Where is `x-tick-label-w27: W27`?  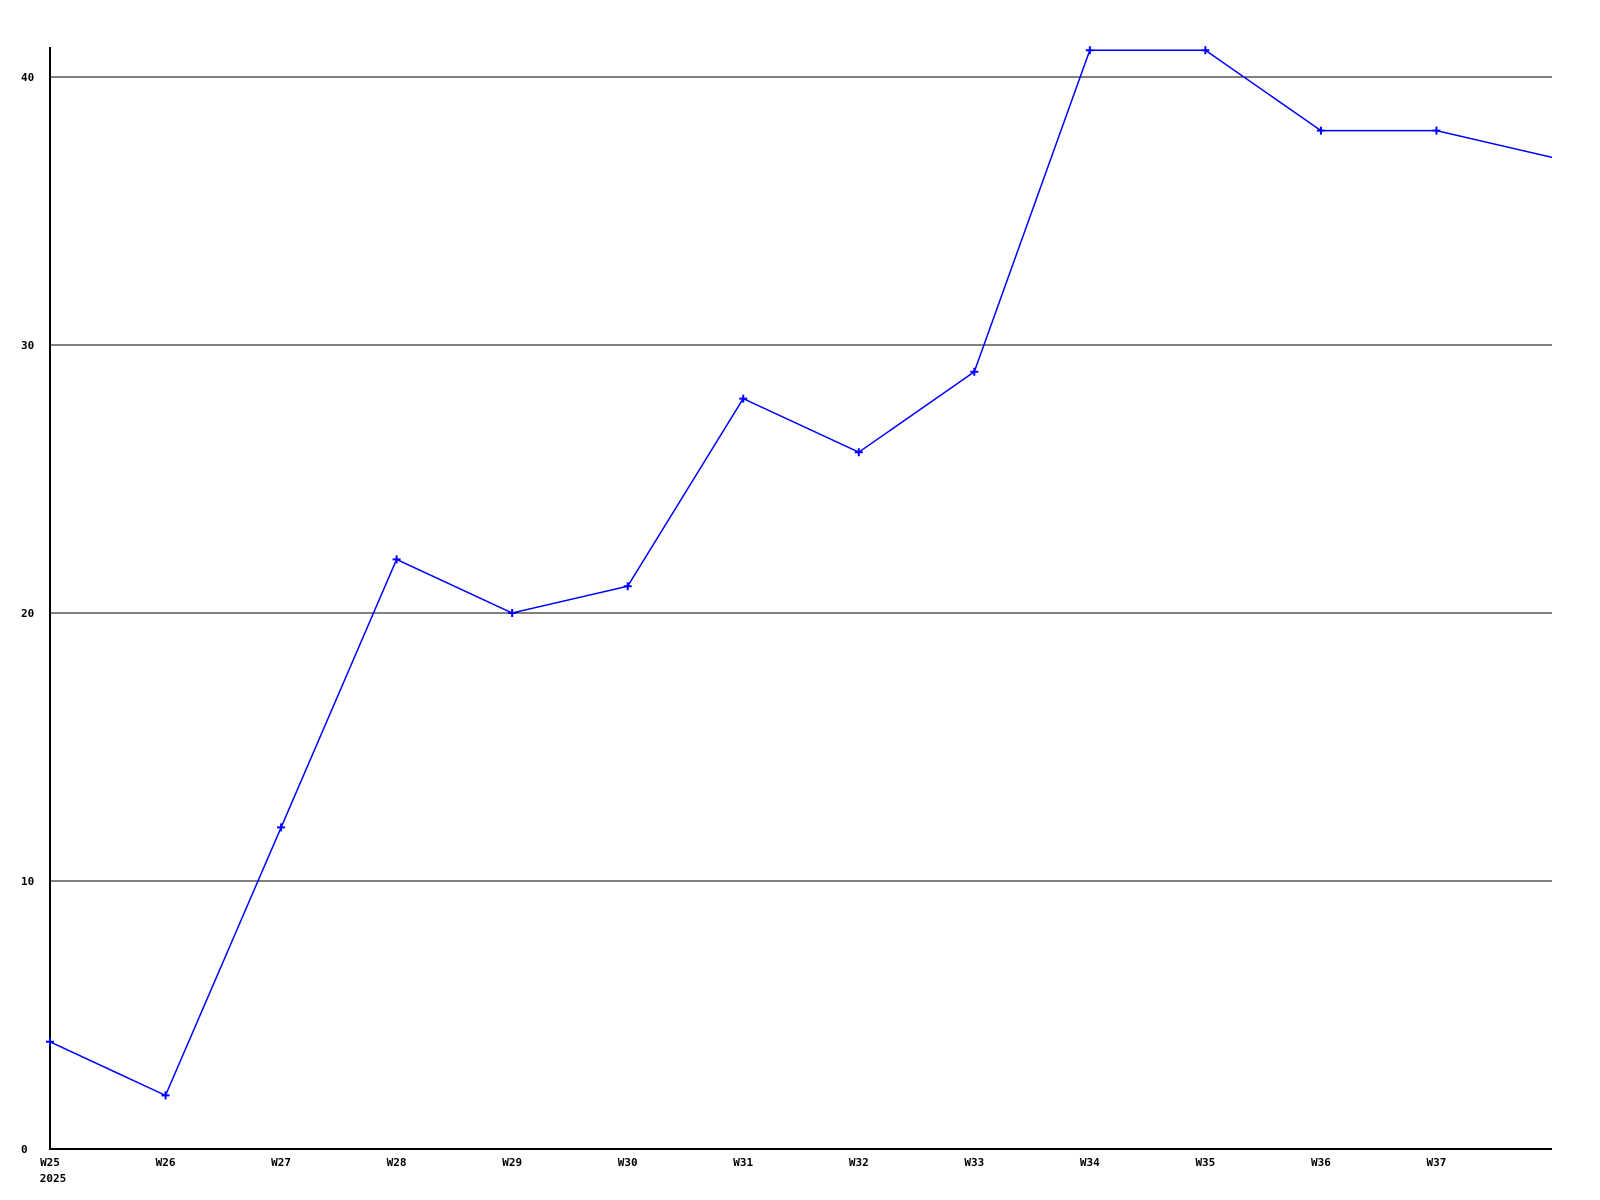 x-tick-label-w27: W27 is located at coordinates (281, 1162).